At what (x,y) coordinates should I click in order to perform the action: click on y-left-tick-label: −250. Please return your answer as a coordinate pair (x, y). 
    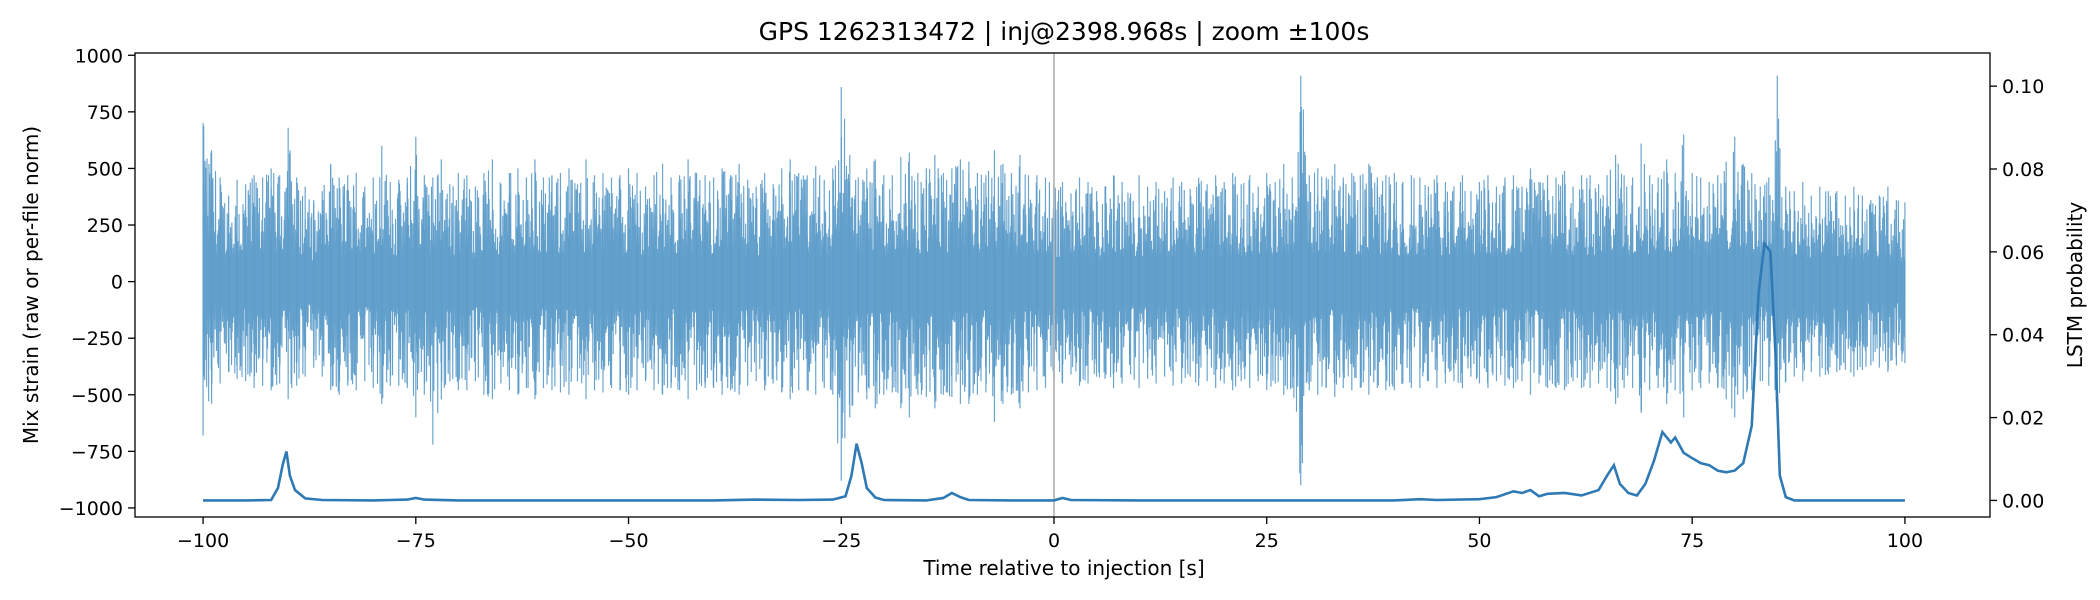
    Looking at the image, I should click on (97, 339).